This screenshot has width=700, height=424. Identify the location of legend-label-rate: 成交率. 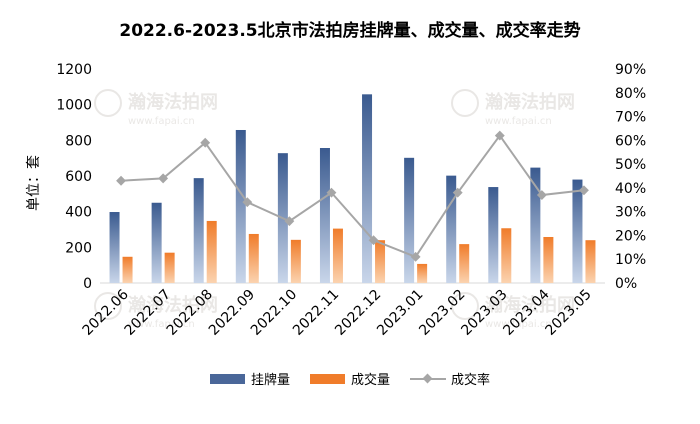
(470, 380).